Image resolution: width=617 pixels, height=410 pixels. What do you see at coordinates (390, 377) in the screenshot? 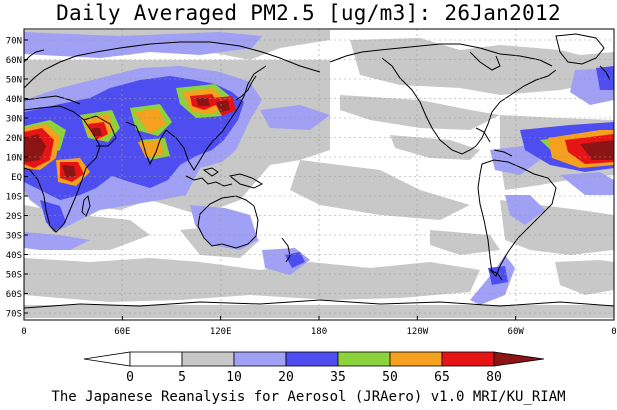
I see `colorbar-tick-label: 50` at bounding box center [390, 377].